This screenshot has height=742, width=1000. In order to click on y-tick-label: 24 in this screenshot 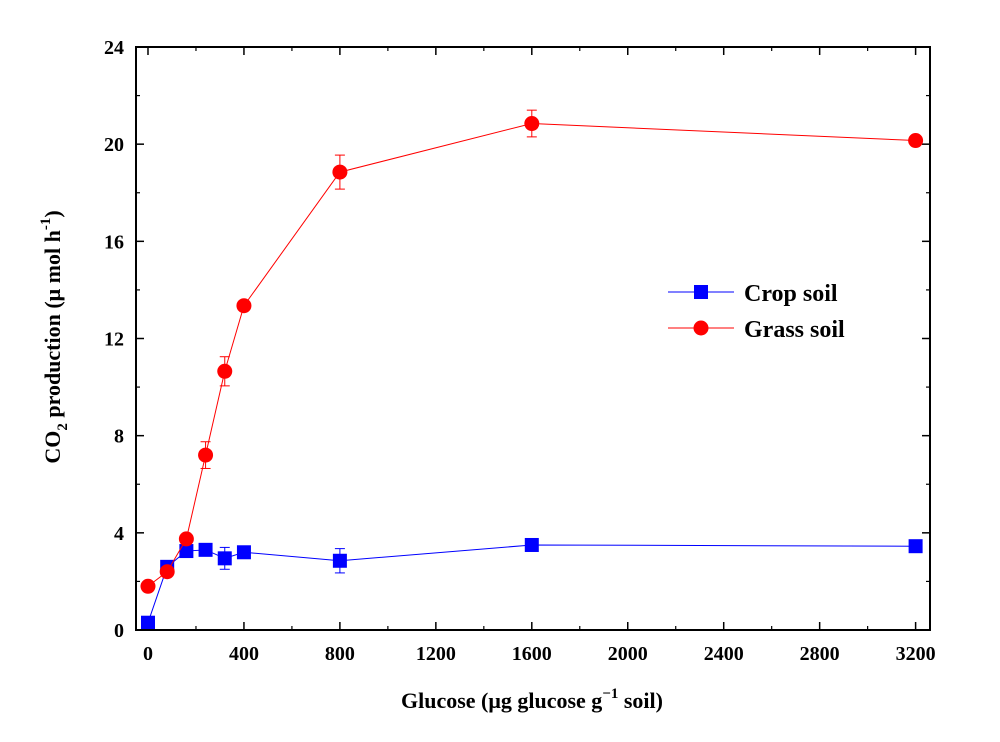, I will do `click(114, 48)`.